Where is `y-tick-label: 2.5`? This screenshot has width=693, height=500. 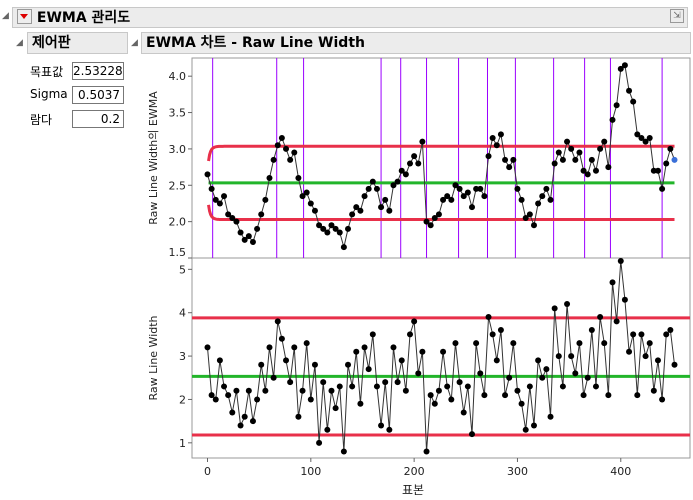 y-tick-label: 2.5 is located at coordinates (178, 185).